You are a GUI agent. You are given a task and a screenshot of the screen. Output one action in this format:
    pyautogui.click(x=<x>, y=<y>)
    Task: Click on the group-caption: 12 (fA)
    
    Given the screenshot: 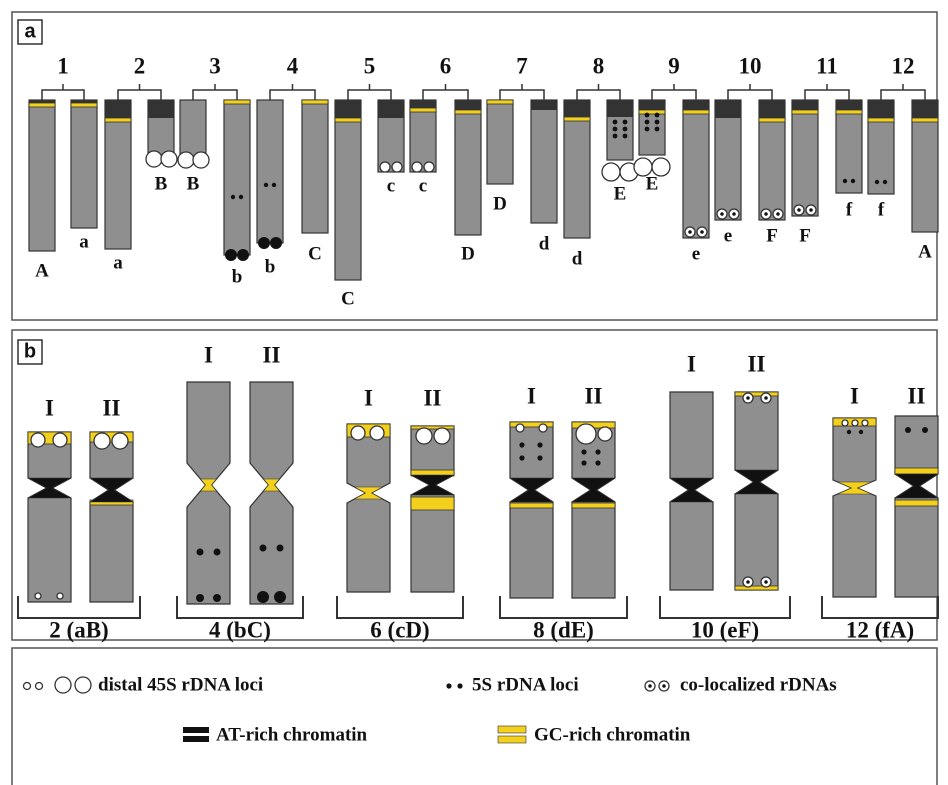 What is the action you would take?
    pyautogui.click(x=880, y=629)
    